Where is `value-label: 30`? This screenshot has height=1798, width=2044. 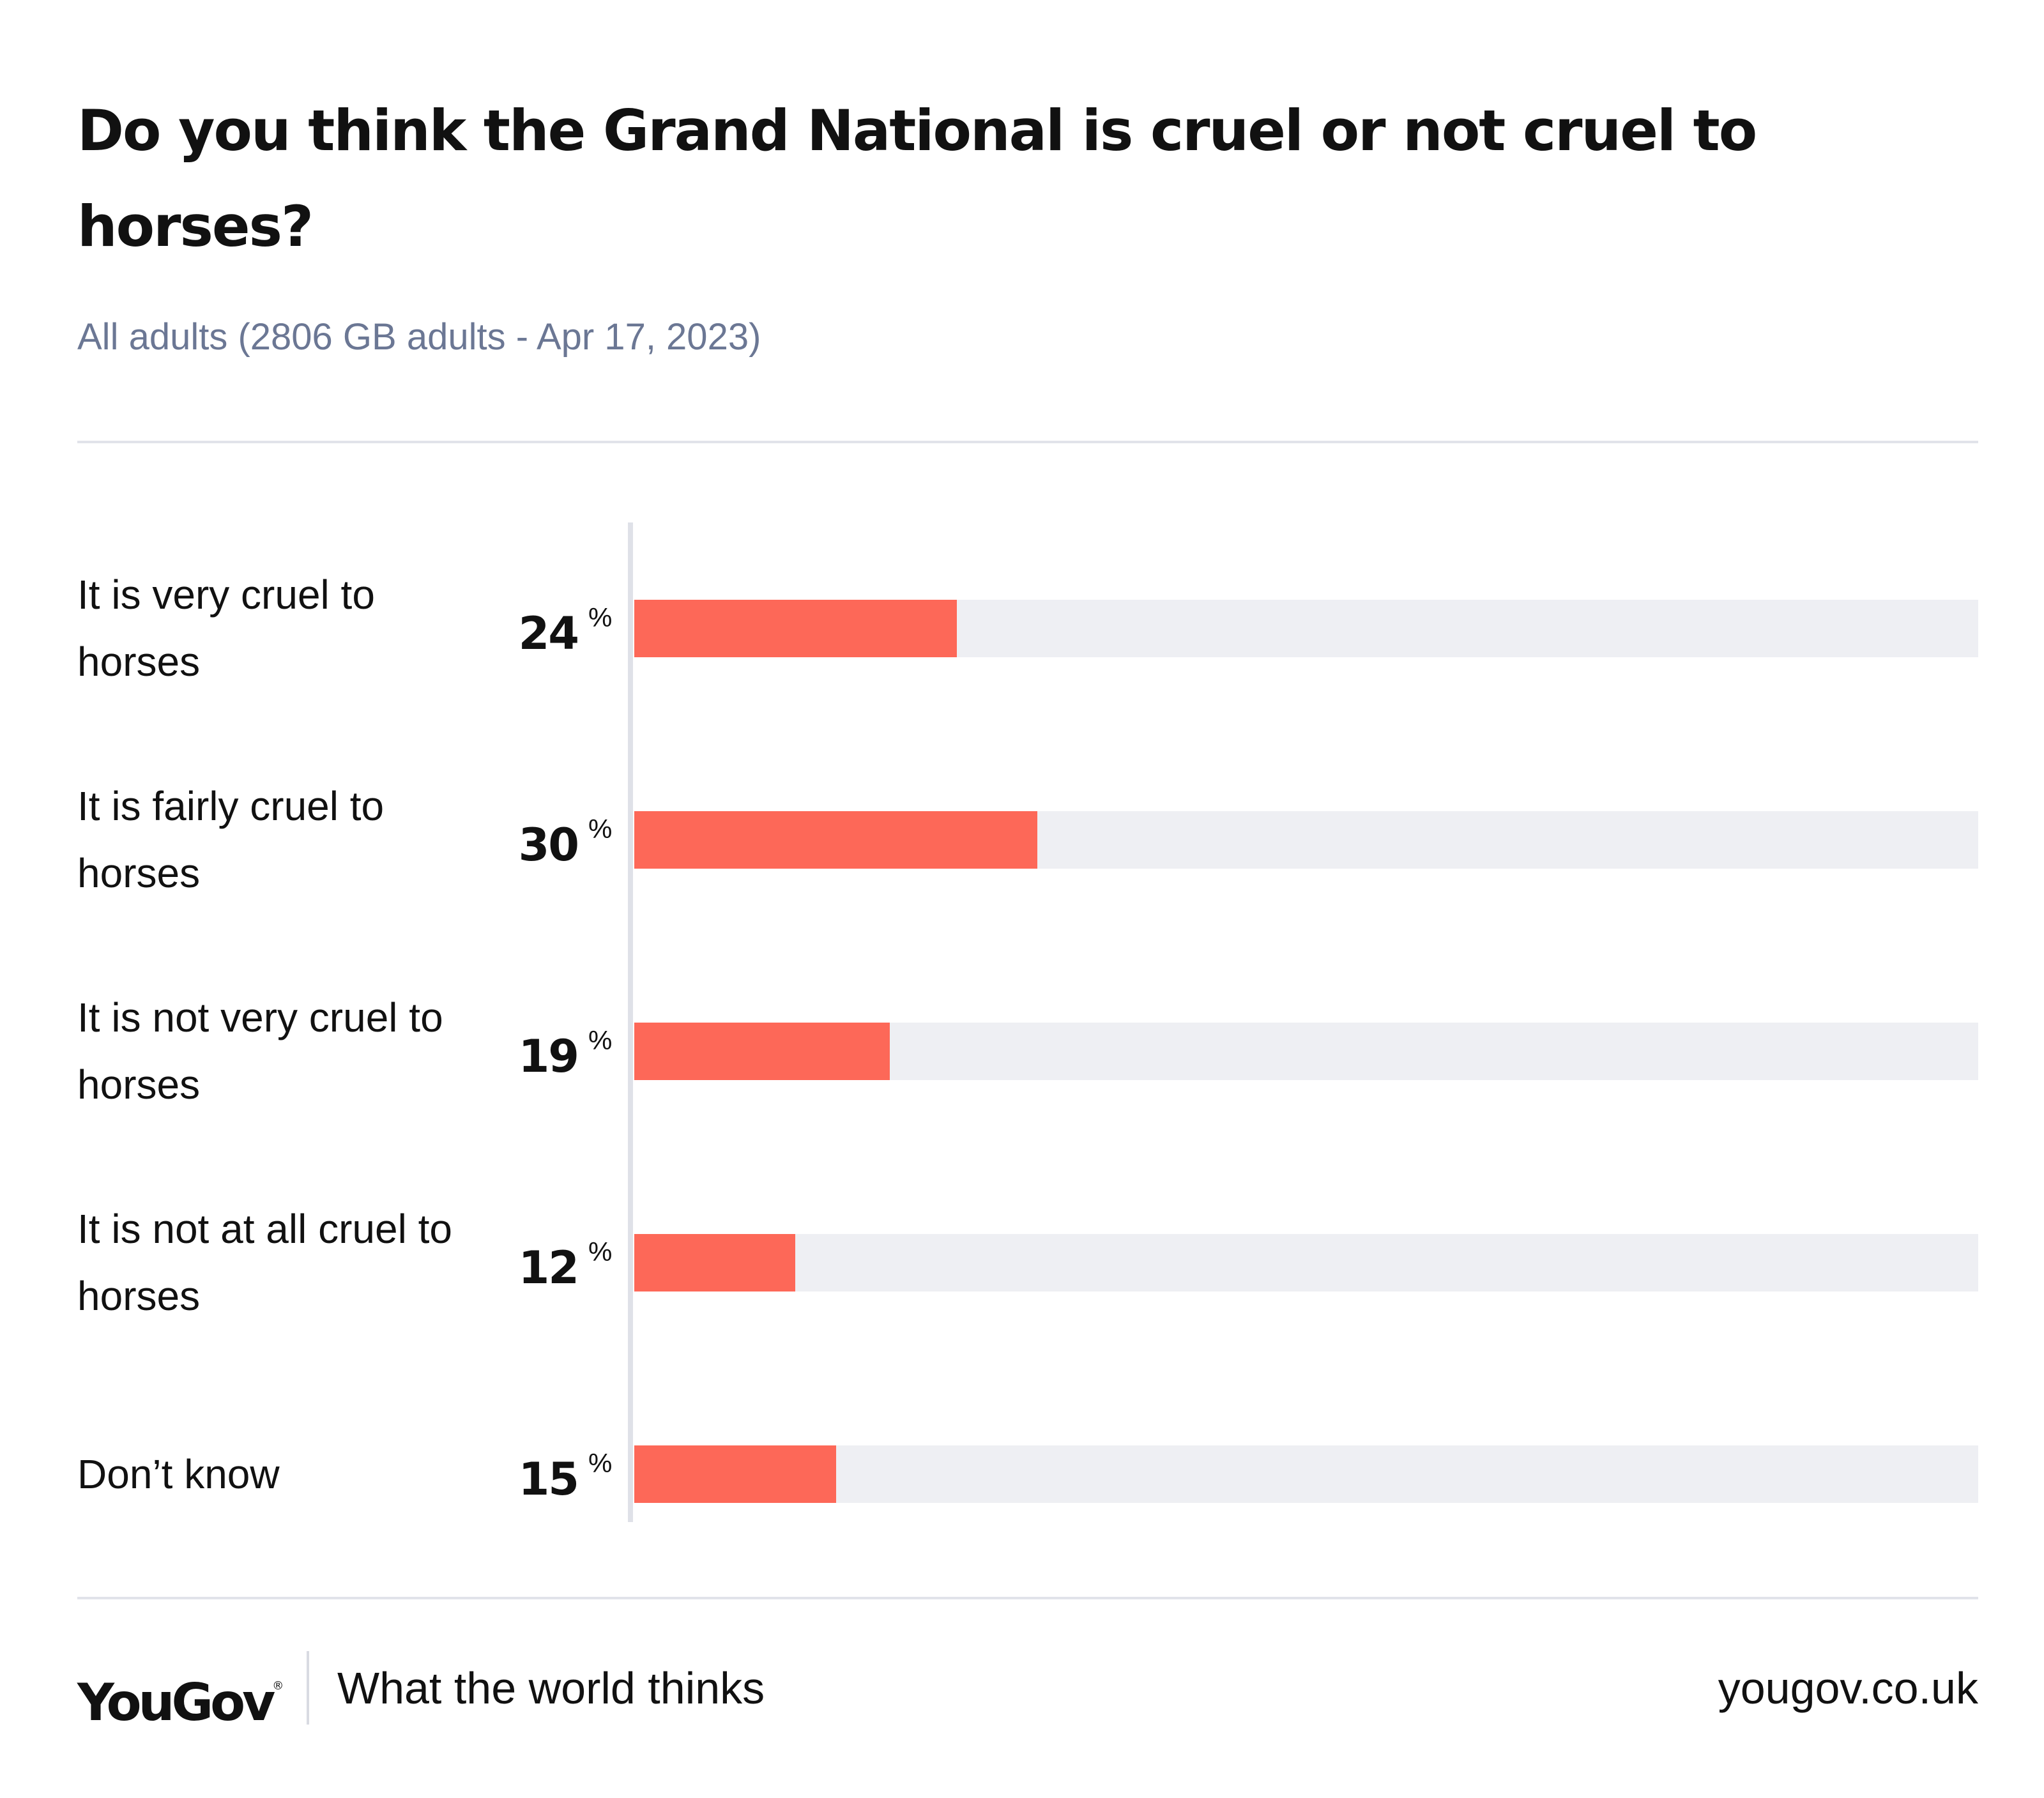 value-label: 30 is located at coordinates (548, 845).